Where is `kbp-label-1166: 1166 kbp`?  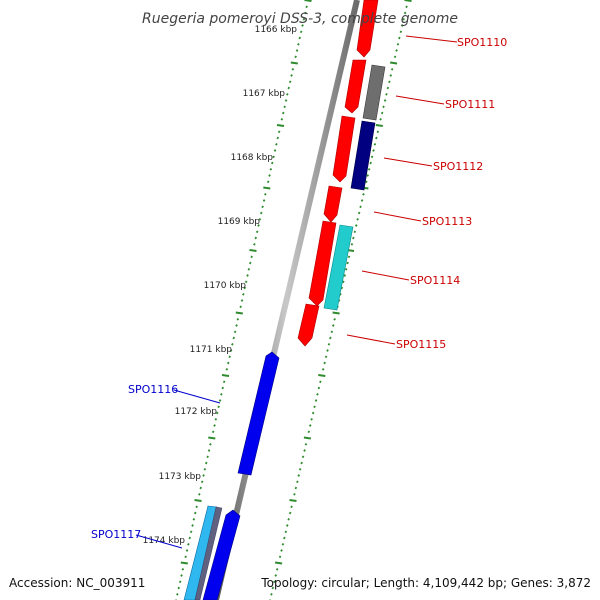
kbp-label-1166: 1166 kbp is located at coordinates (276, 30).